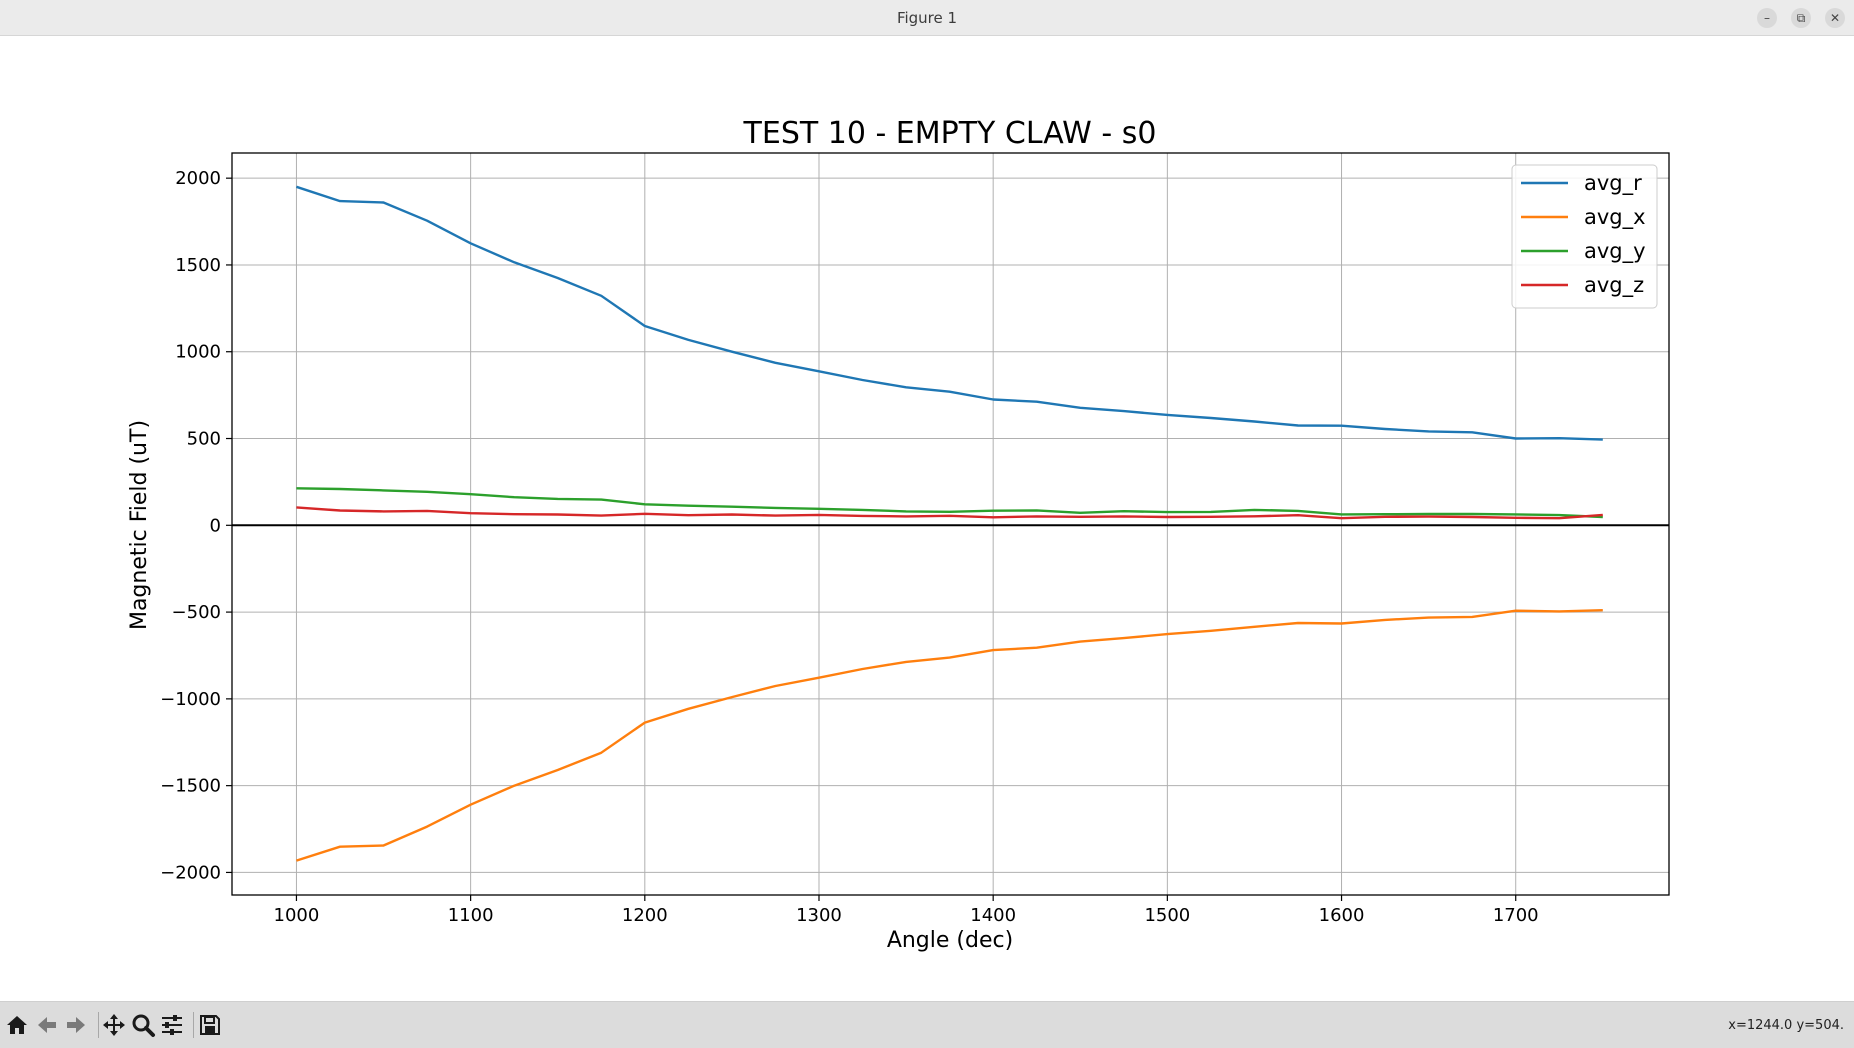 The height and width of the screenshot is (1048, 1854). What do you see at coordinates (198, 178) in the screenshot?
I see `y-tick-label: 2000` at bounding box center [198, 178].